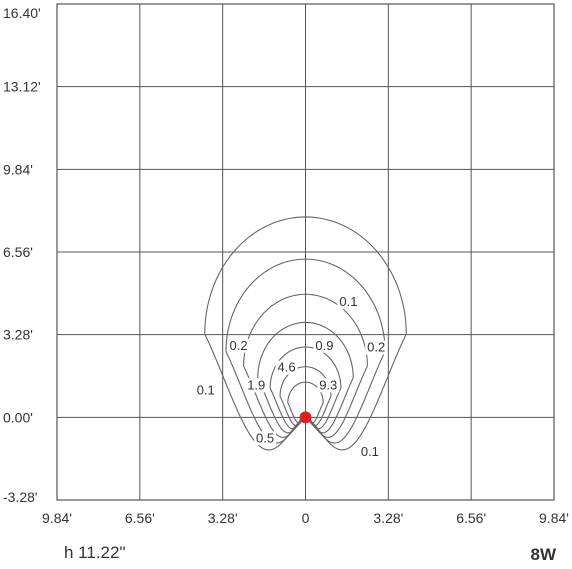  I want to click on y-tick-label: 16.40', so click(22, 13).